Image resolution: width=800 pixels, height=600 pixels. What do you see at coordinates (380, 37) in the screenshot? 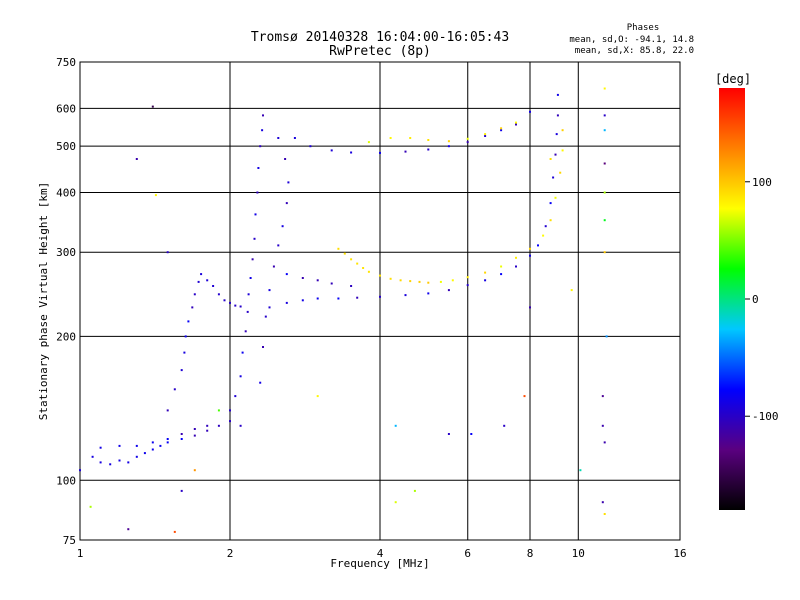
I see `chart-title: Tromsø 20140328 16:04:00-16:05:43` at bounding box center [380, 37].